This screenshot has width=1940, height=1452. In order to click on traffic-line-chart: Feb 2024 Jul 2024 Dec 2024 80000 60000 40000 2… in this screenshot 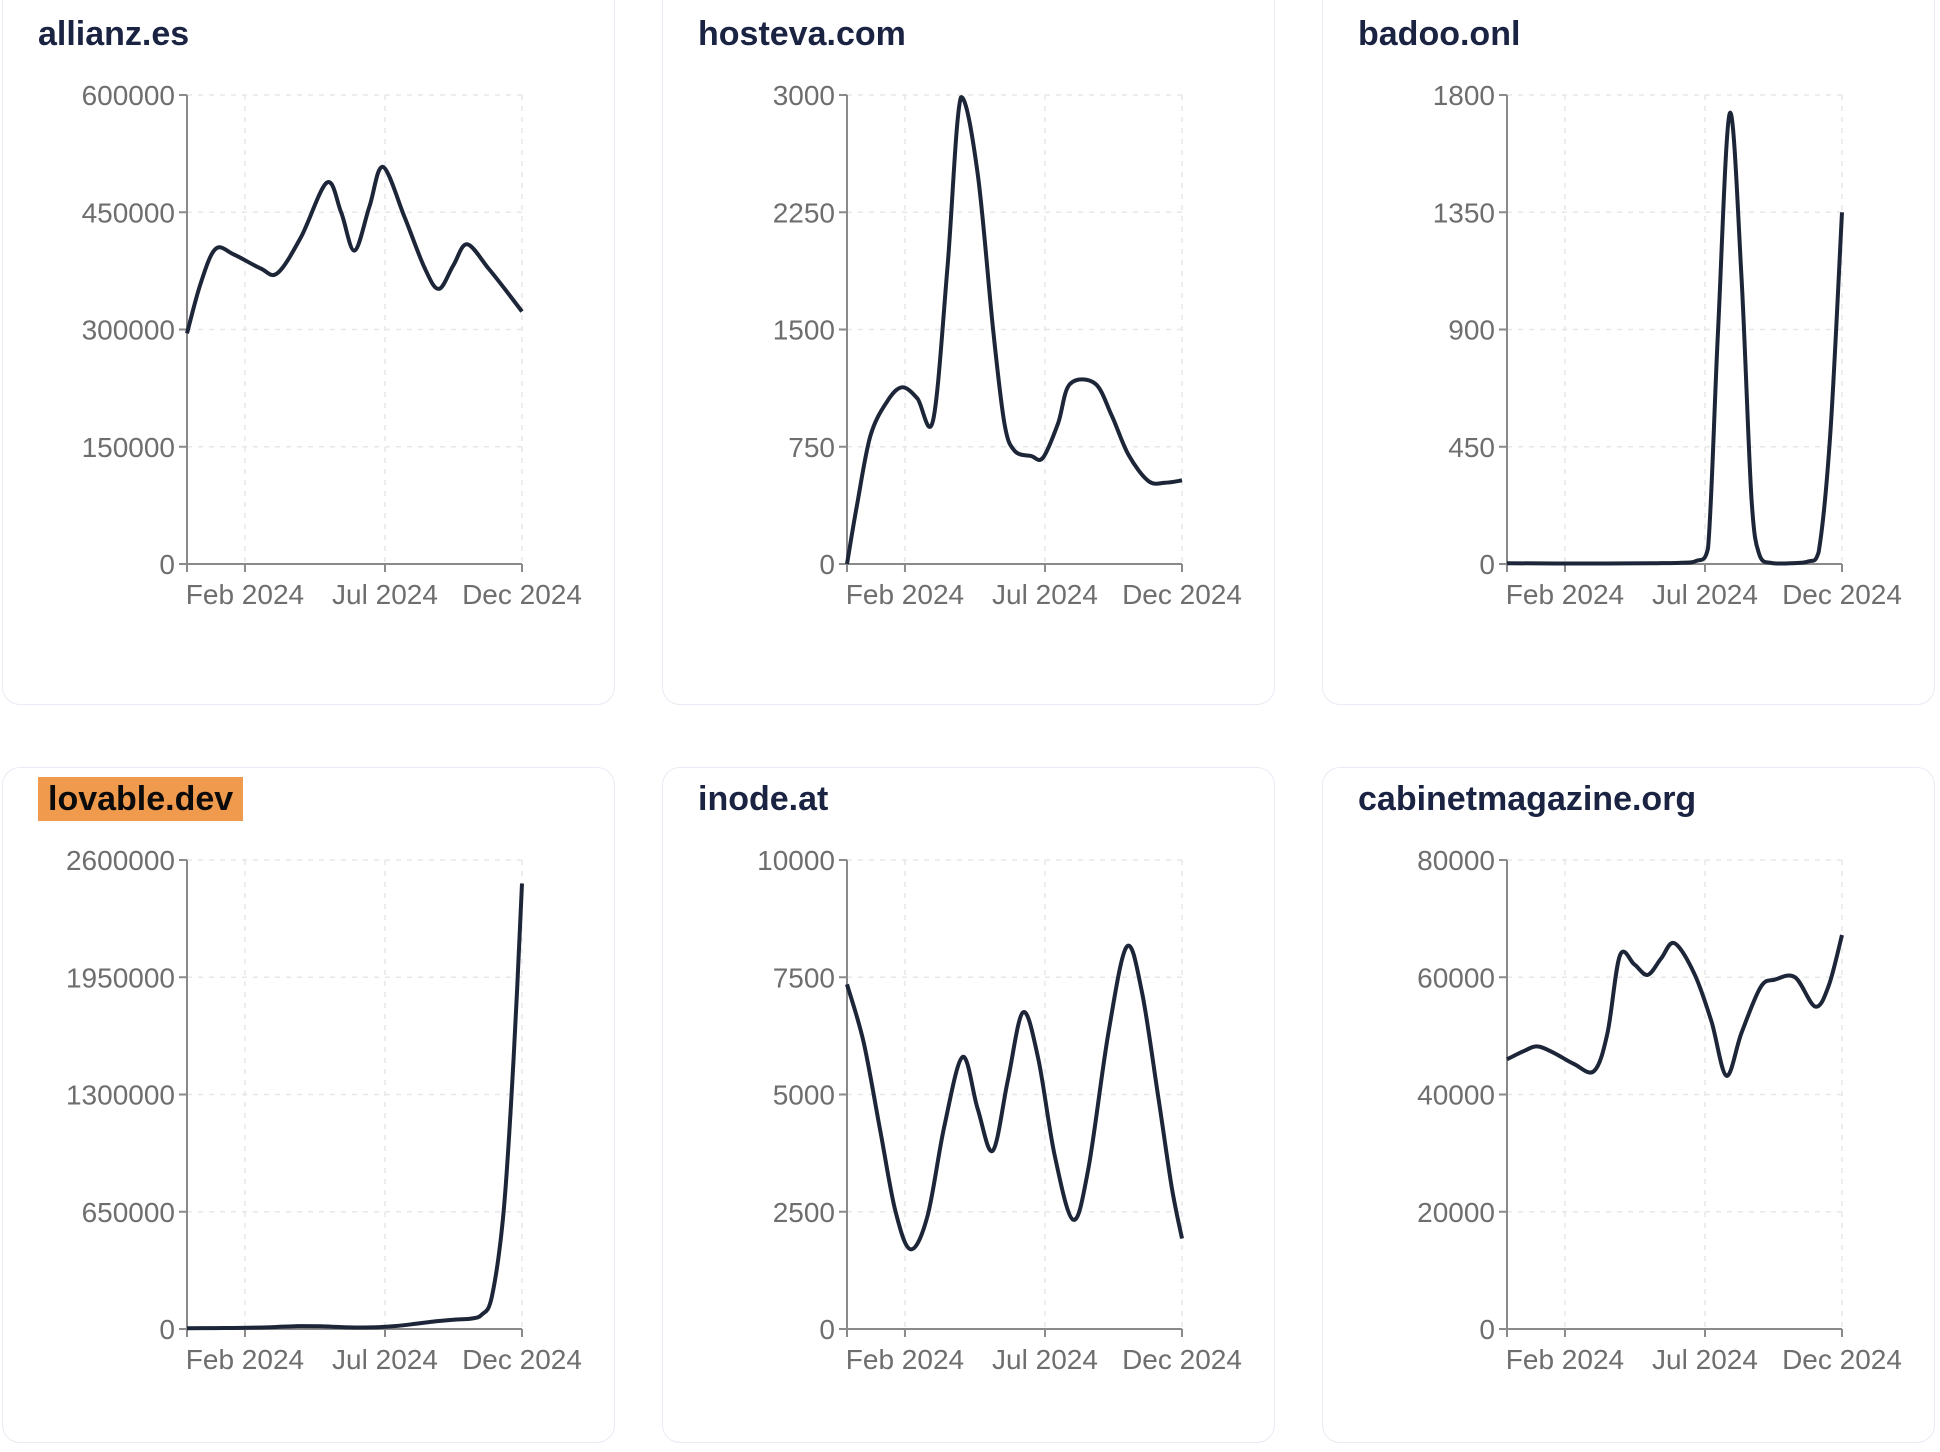, I will do `click(1659, 1110)`.